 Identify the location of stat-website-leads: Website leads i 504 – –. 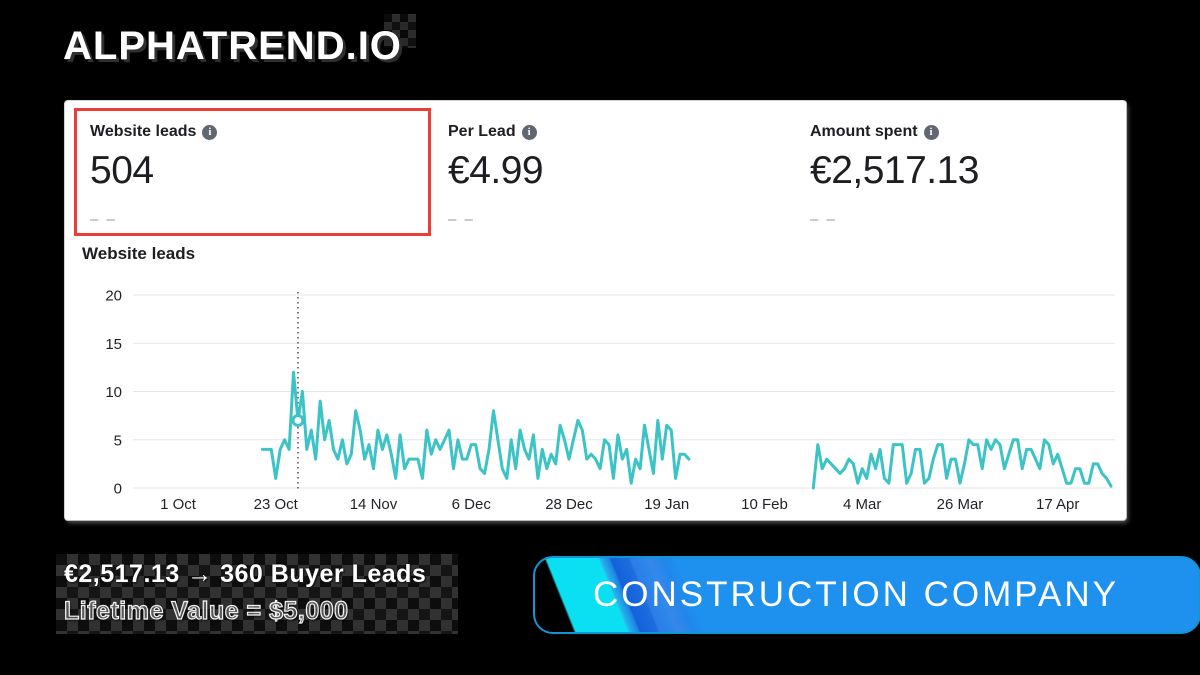
(154, 175).